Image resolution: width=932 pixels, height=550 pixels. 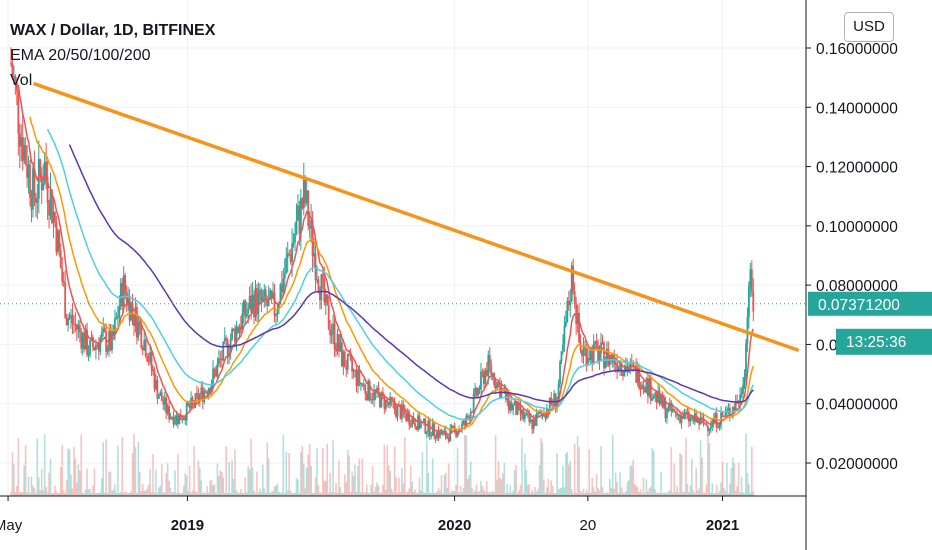 I want to click on ema-indicator-label: EMA 20/50/100/200, so click(x=80, y=55).